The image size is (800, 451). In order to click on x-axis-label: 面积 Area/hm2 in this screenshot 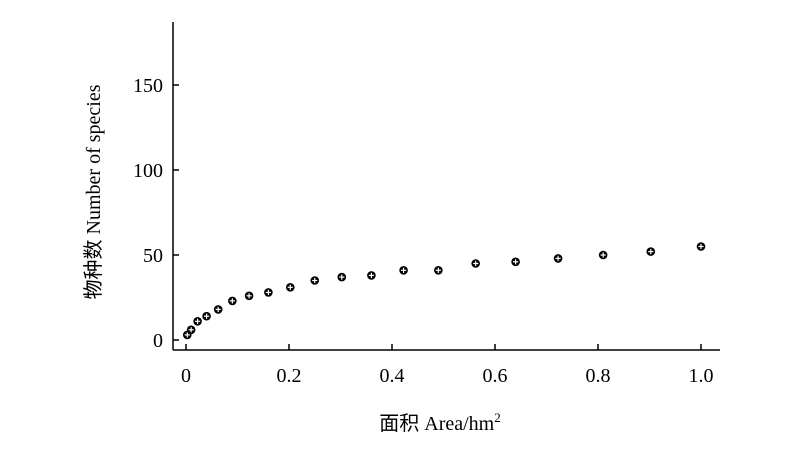, I will do `click(439, 422)`.